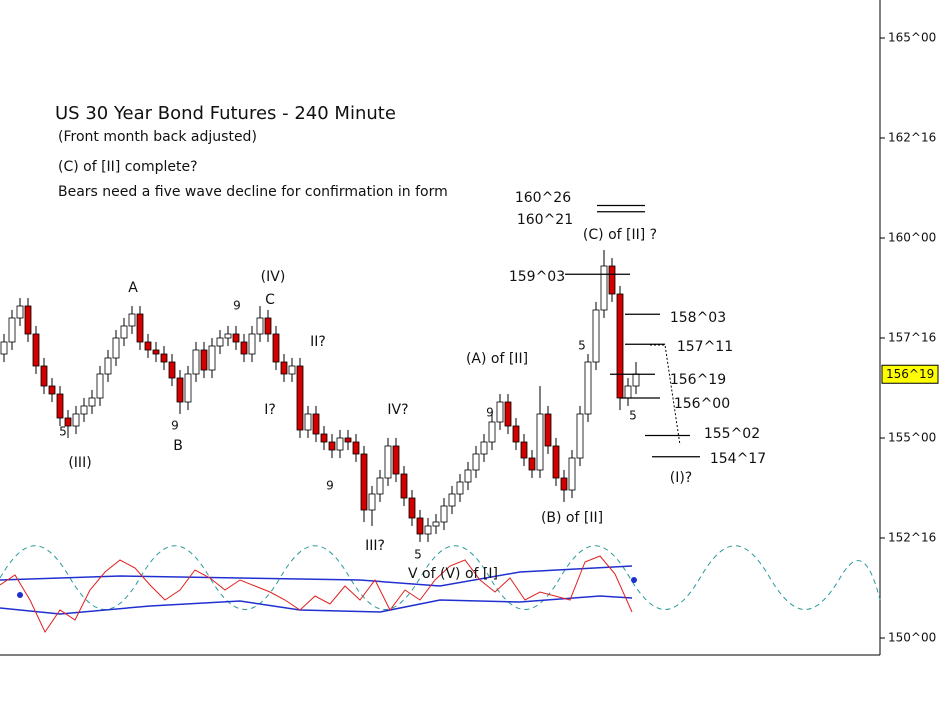  Describe the element at coordinates (705, 347) in the screenshot. I see `level-label: 157^11` at that location.